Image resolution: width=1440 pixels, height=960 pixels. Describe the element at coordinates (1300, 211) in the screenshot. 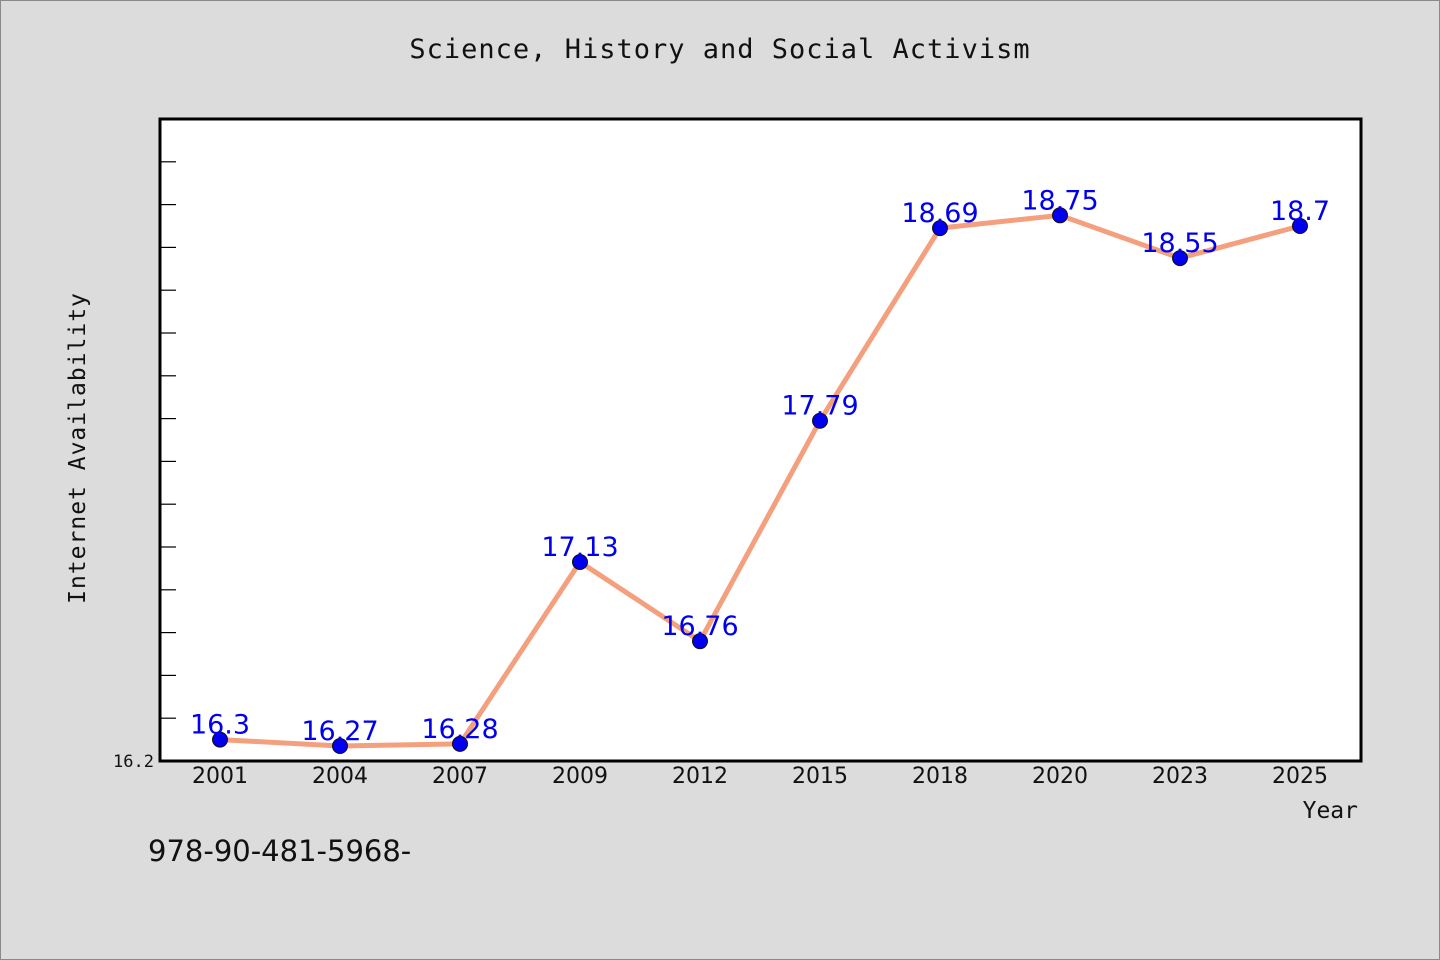

I see `data-label: 18.7` at that location.